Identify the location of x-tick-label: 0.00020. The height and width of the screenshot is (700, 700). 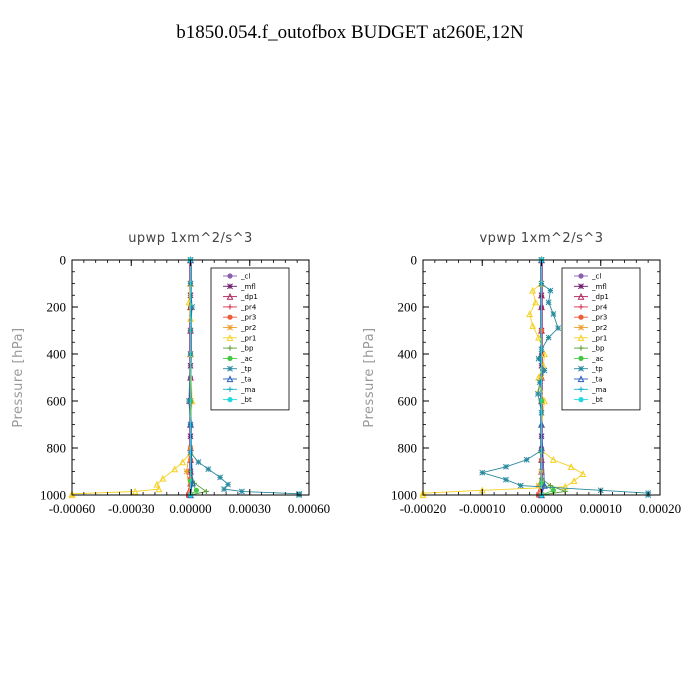
(660, 508).